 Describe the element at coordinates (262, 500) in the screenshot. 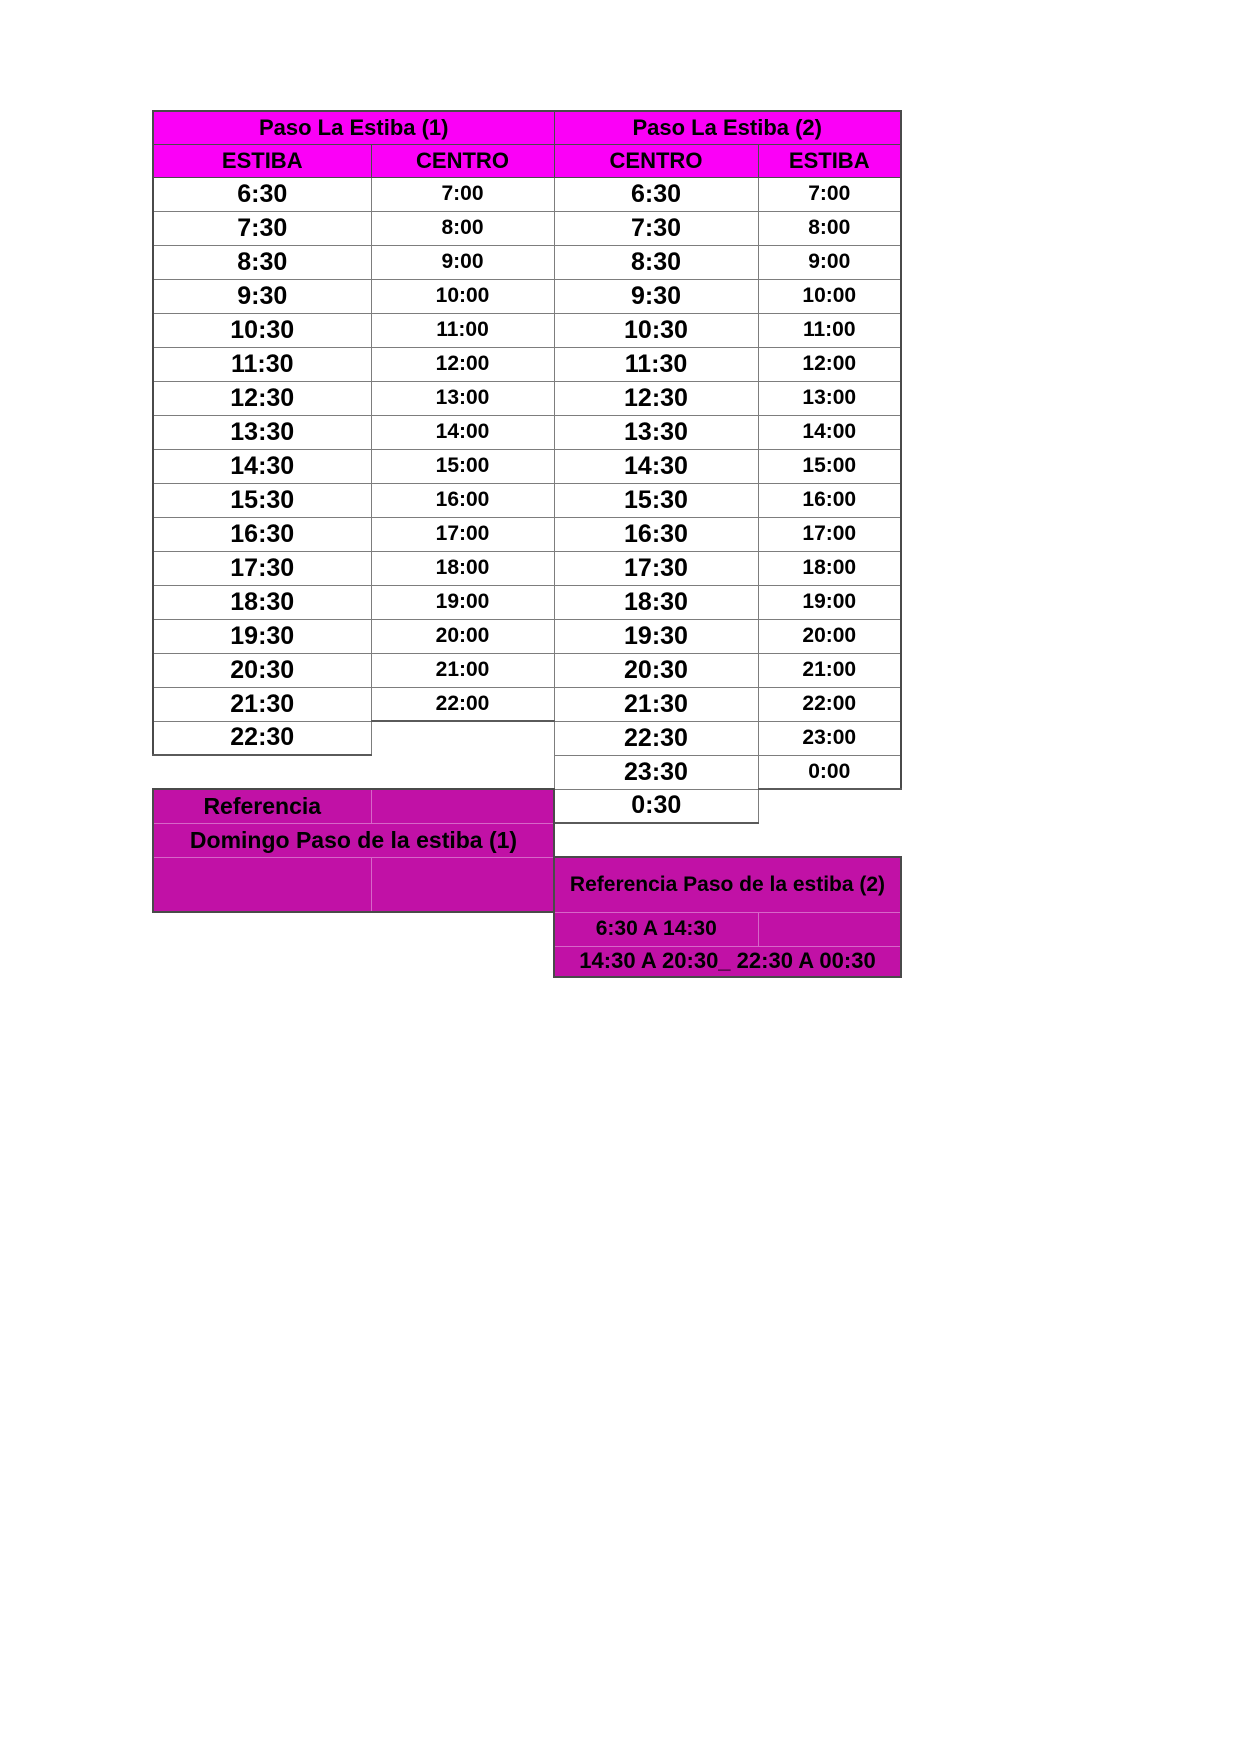

I see `time-cell: 15:30` at that location.